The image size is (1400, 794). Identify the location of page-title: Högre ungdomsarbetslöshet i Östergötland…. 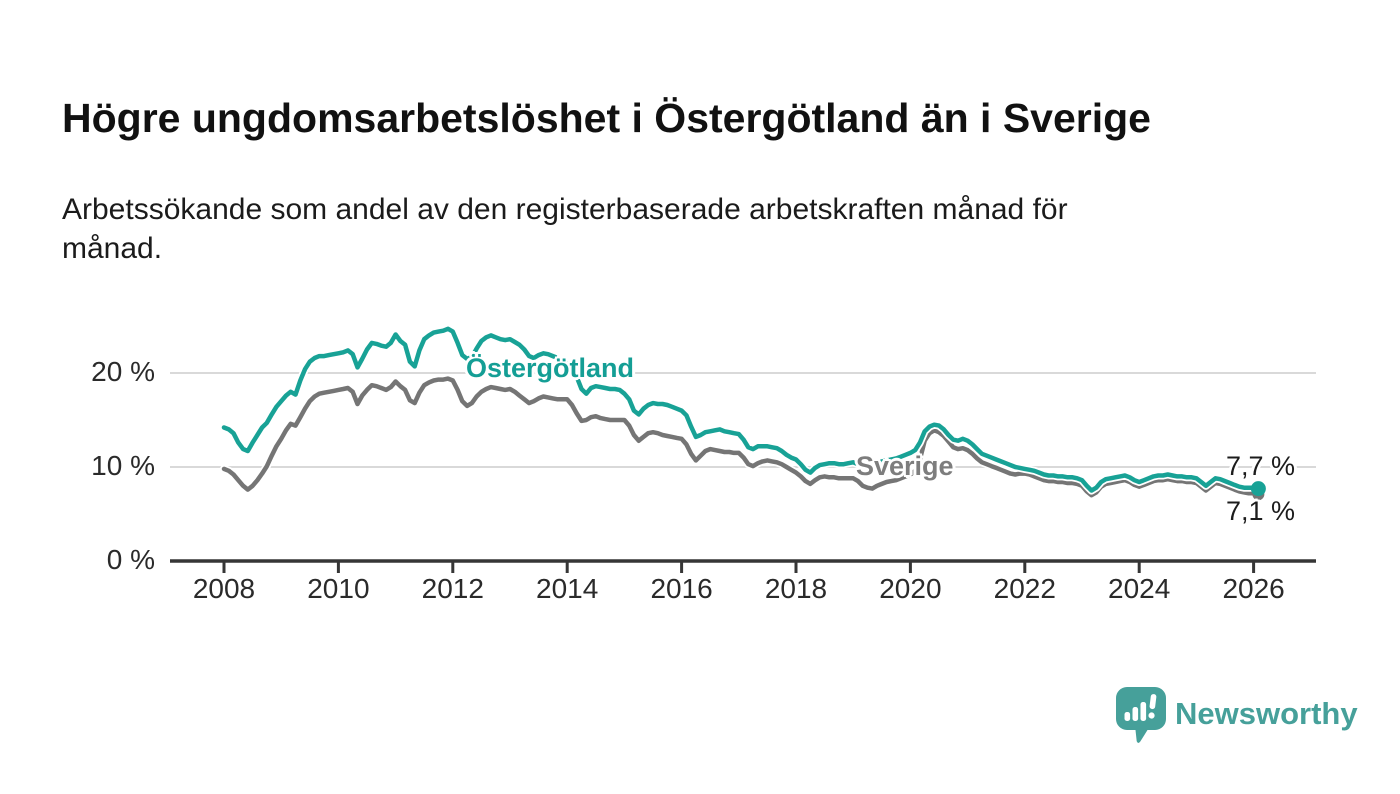
(606, 118).